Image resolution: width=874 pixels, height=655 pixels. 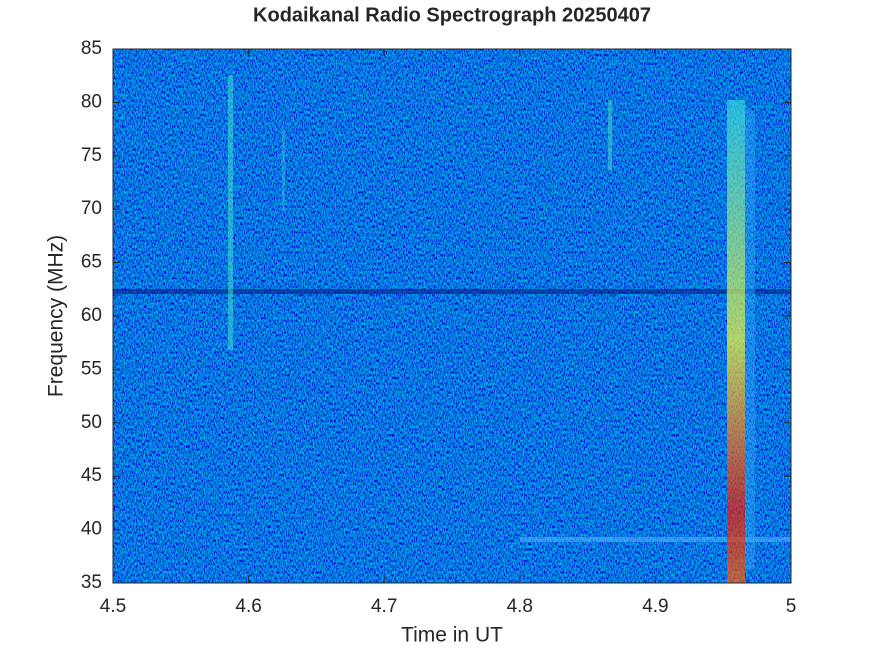 I want to click on y-tick-label: 70, so click(x=91, y=208).